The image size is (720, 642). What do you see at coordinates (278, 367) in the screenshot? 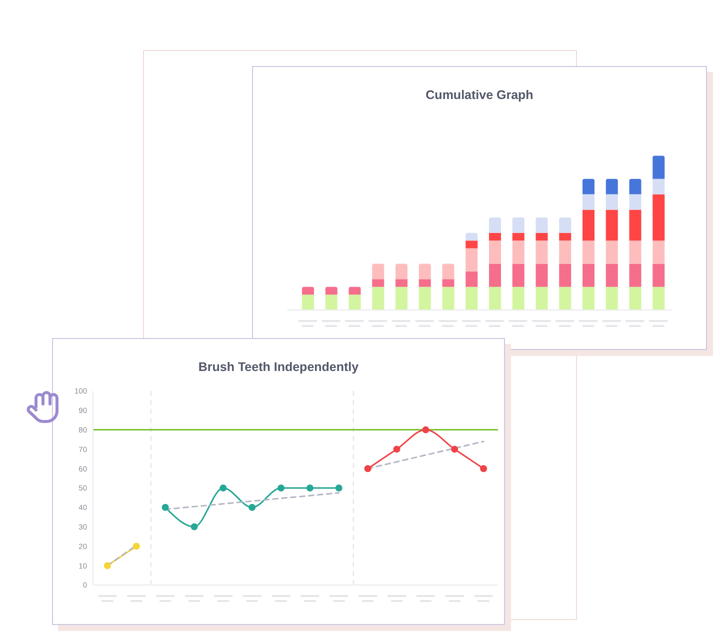
I see `chart-title: Brush Teeth Independently` at bounding box center [278, 367].